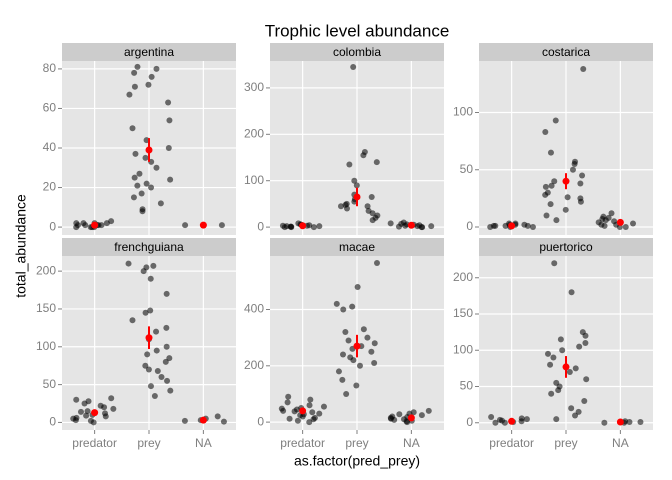 The height and width of the screenshot is (480, 672). Describe the element at coordinates (357, 461) in the screenshot. I see `x-axis-title: as.factor(pred_prey)` at that location.